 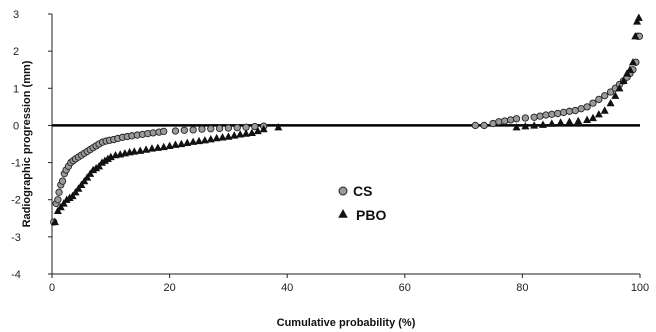 What do you see at coordinates (343, 191) in the screenshot?
I see `legend-cs-marker` at bounding box center [343, 191].